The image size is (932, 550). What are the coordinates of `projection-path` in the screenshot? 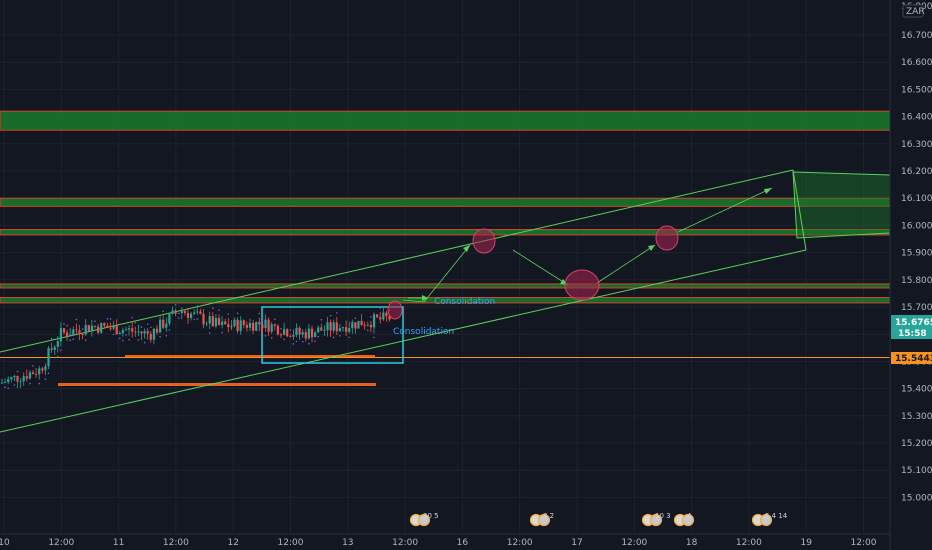 It's located at (587, 245).